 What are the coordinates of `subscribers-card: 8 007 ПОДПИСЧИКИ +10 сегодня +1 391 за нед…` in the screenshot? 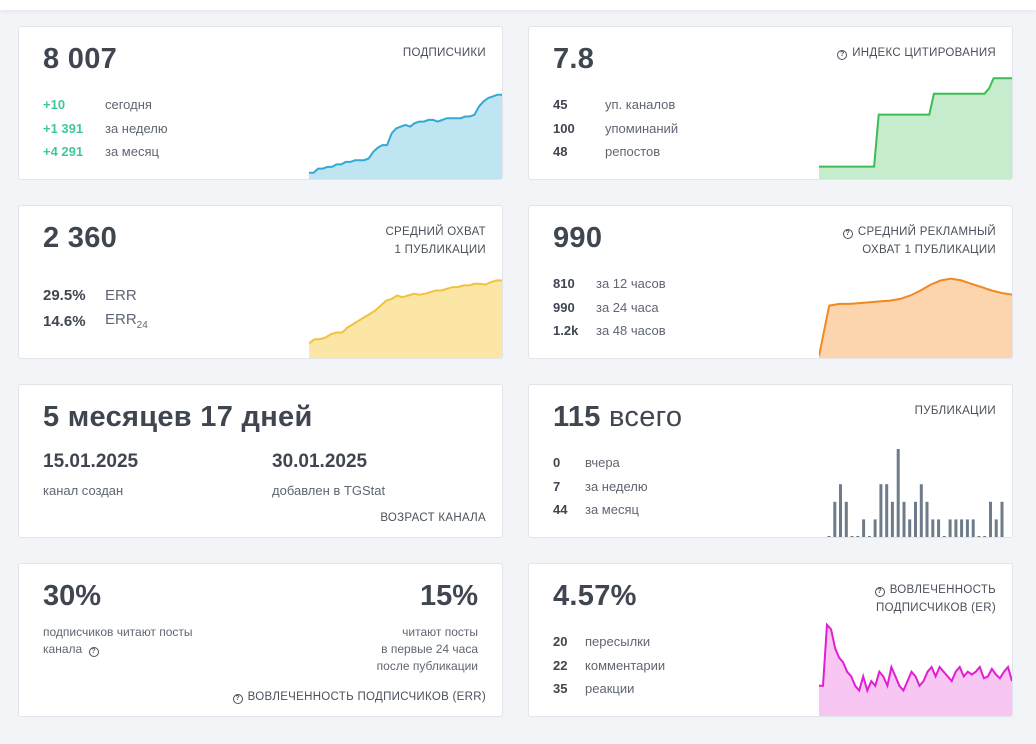 It's located at (260, 103).